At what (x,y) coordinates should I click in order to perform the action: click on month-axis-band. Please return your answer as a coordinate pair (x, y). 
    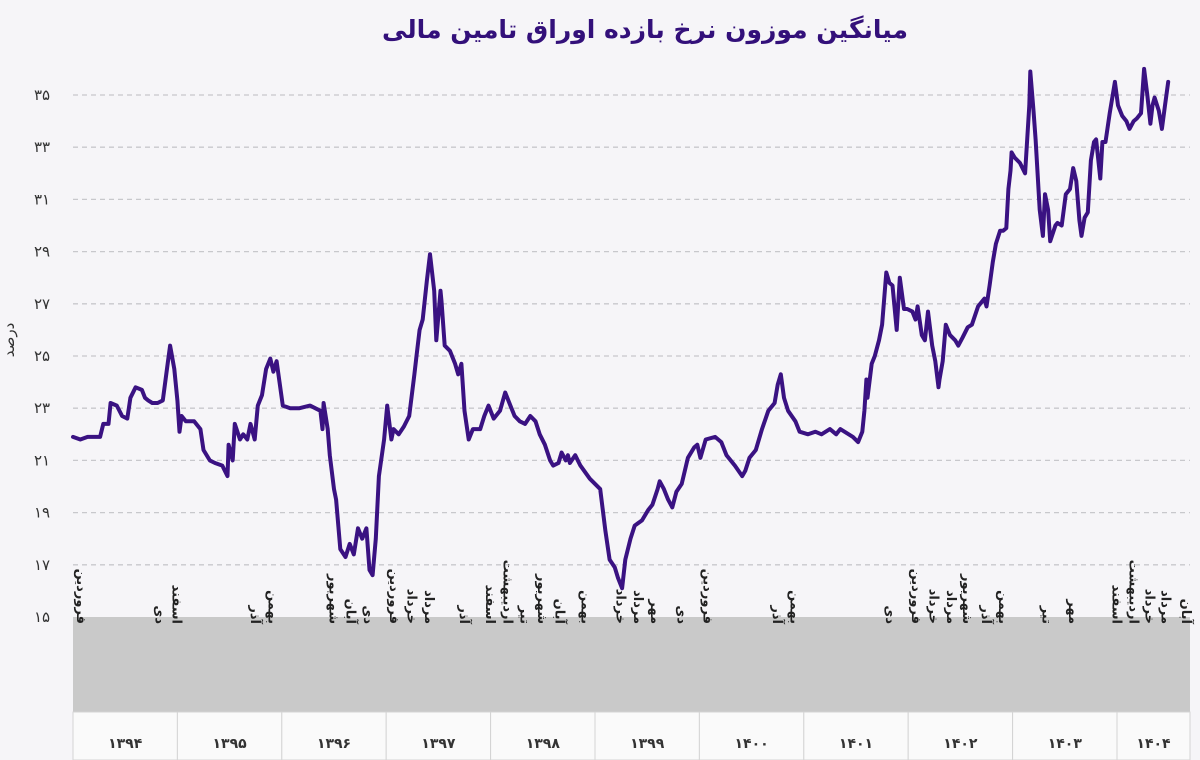
    Looking at the image, I should click on (631, 664).